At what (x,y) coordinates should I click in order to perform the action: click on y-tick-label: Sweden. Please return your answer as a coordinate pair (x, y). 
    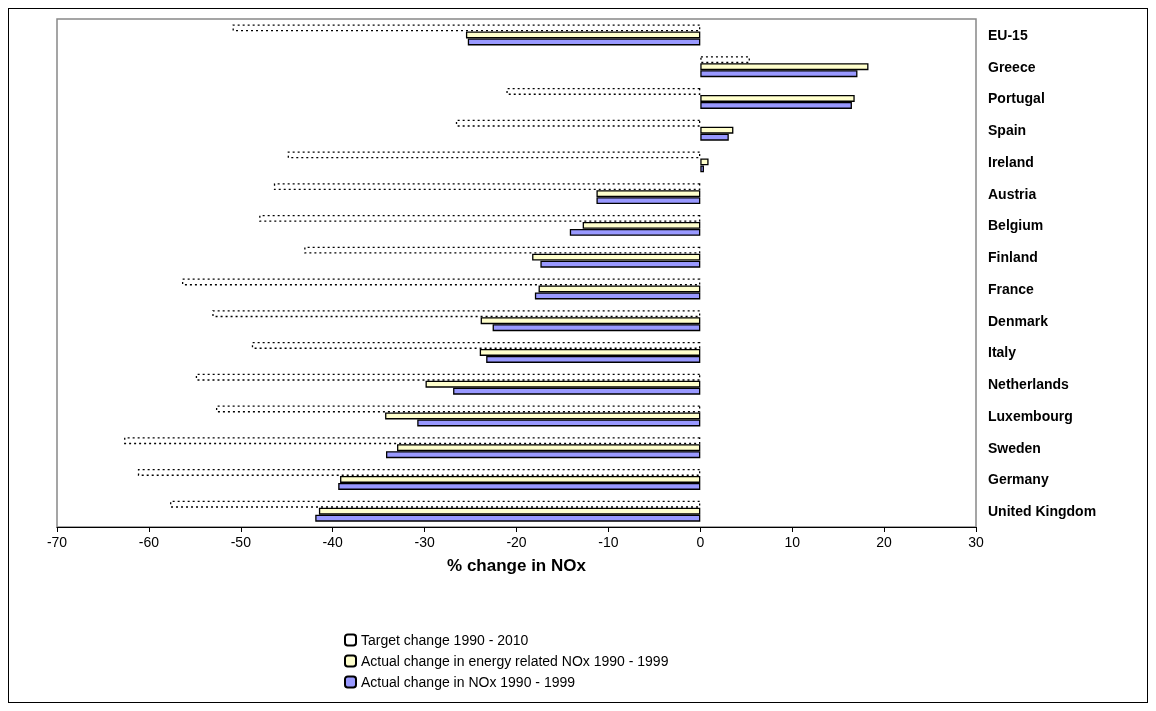
    Looking at the image, I should click on (1014, 447).